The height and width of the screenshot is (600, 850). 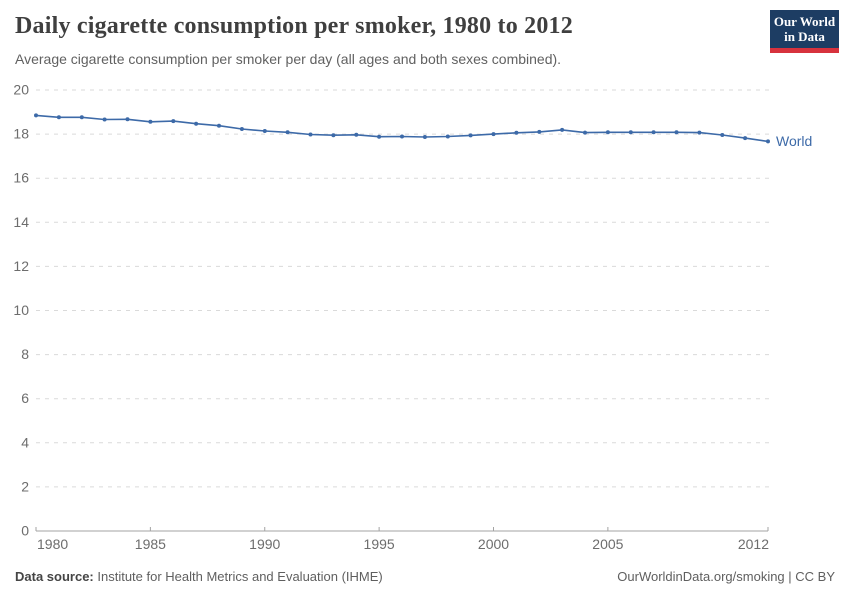 What do you see at coordinates (21, 266) in the screenshot?
I see `y-axis-tick-label: 12` at bounding box center [21, 266].